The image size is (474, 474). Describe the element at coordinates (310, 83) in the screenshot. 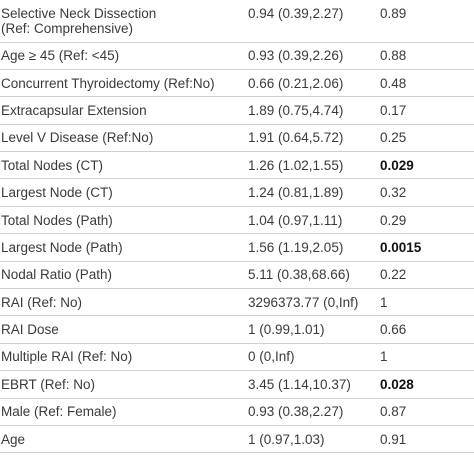

I see `odds-ratio-cell: 0.66 (0.21,2.06)` at that location.